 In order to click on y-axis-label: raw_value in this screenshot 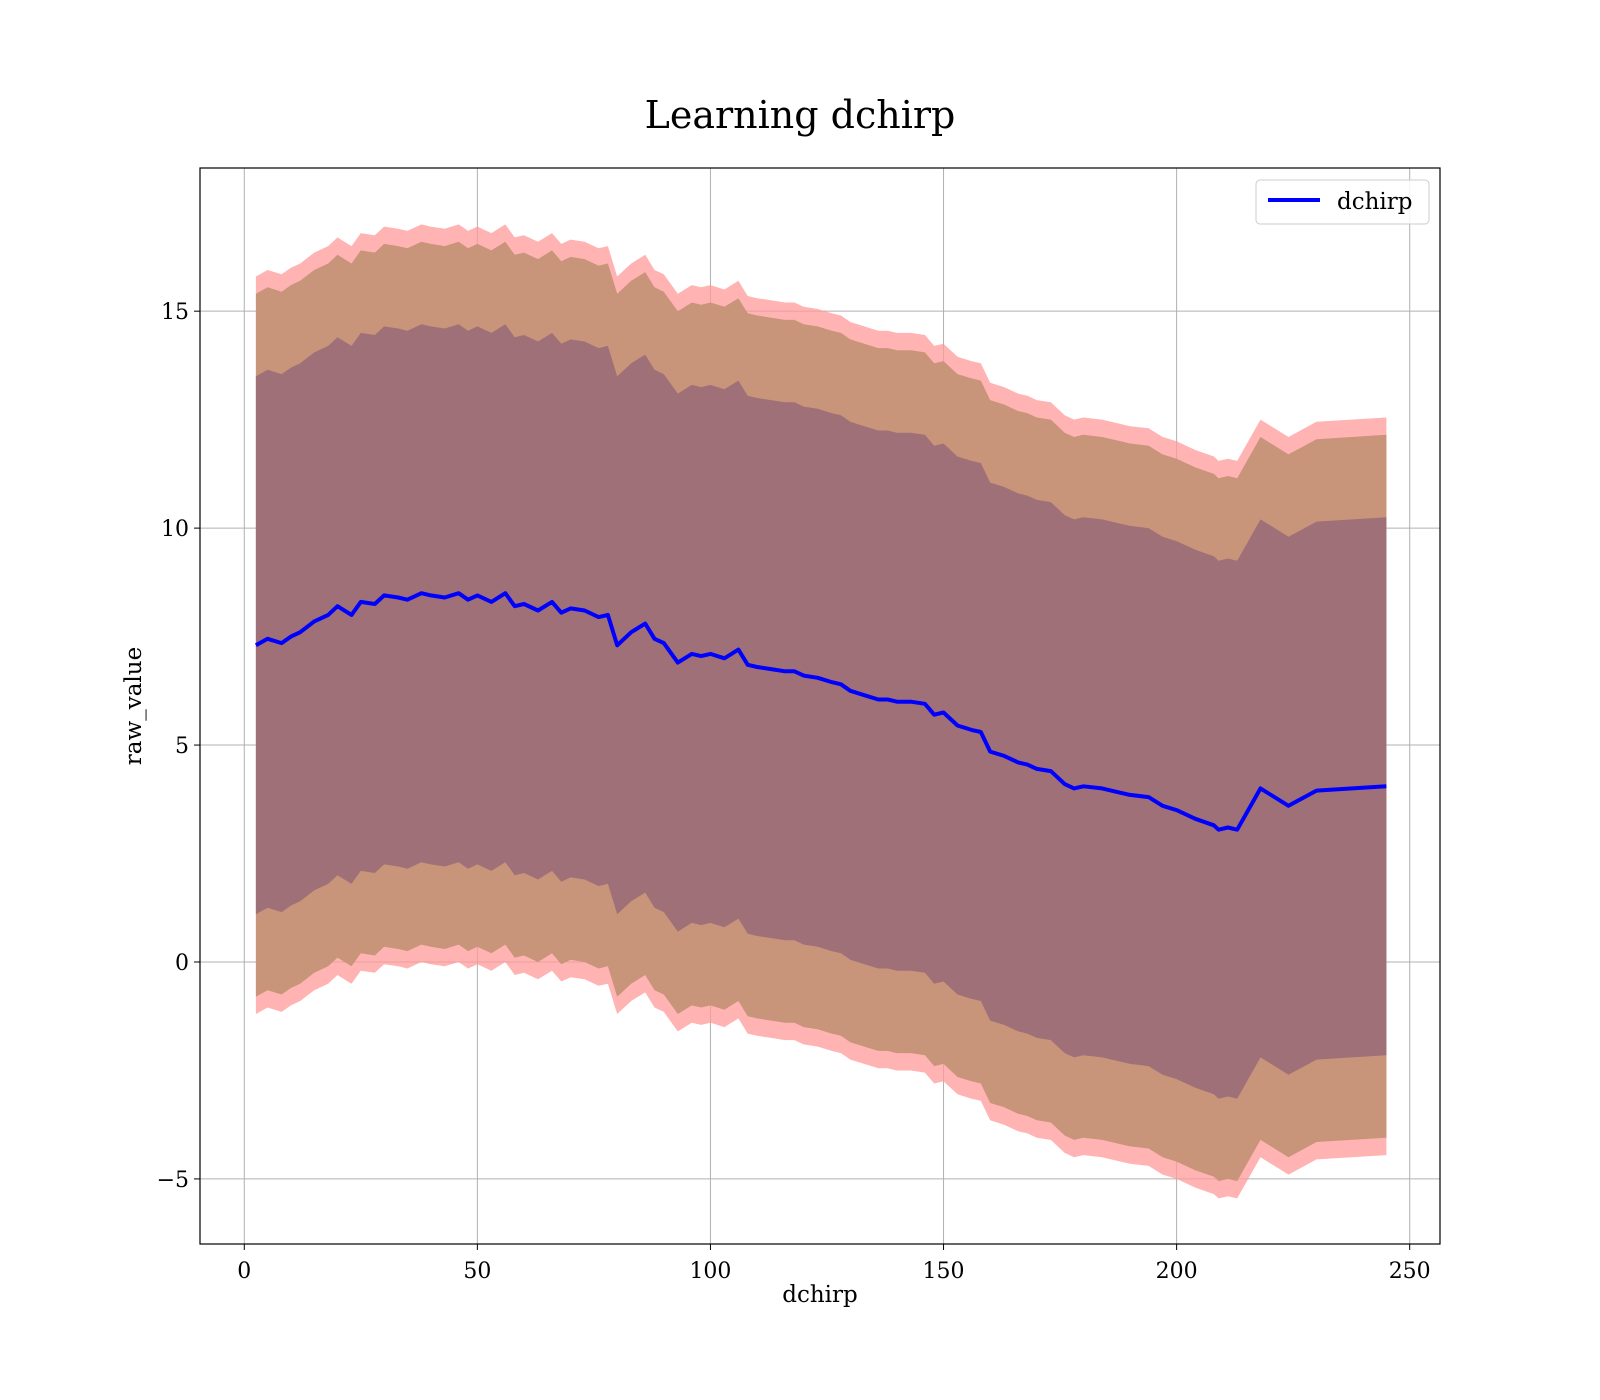, I will do `click(134, 706)`.